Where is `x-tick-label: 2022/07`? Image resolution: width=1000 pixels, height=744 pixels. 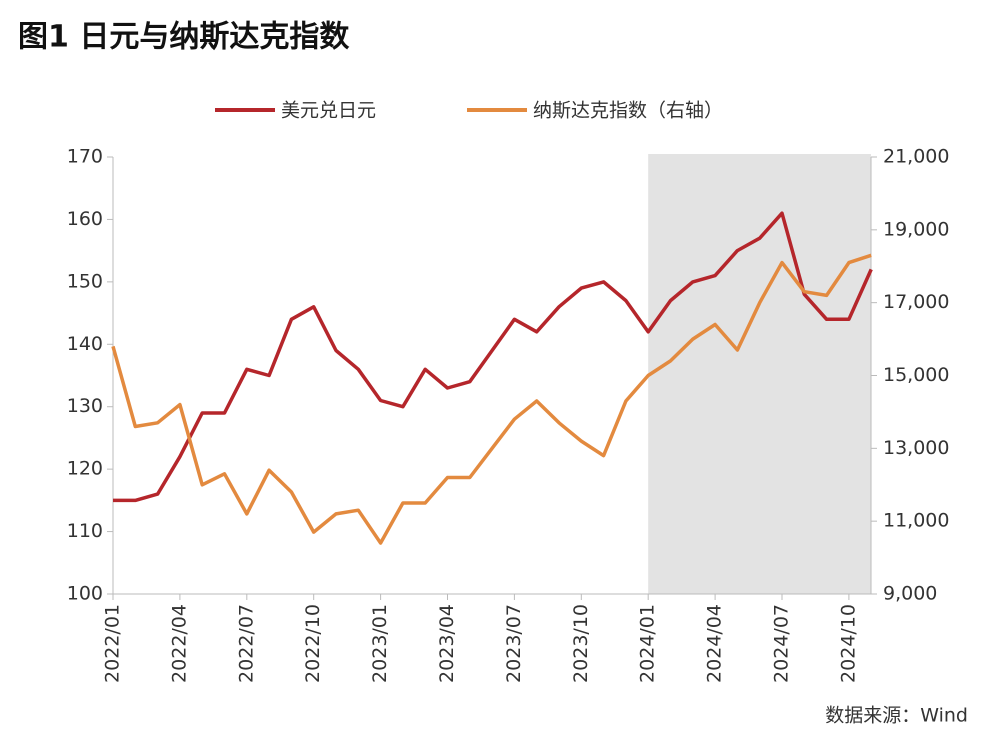 x-tick-label: 2022/07 is located at coordinates (246, 643).